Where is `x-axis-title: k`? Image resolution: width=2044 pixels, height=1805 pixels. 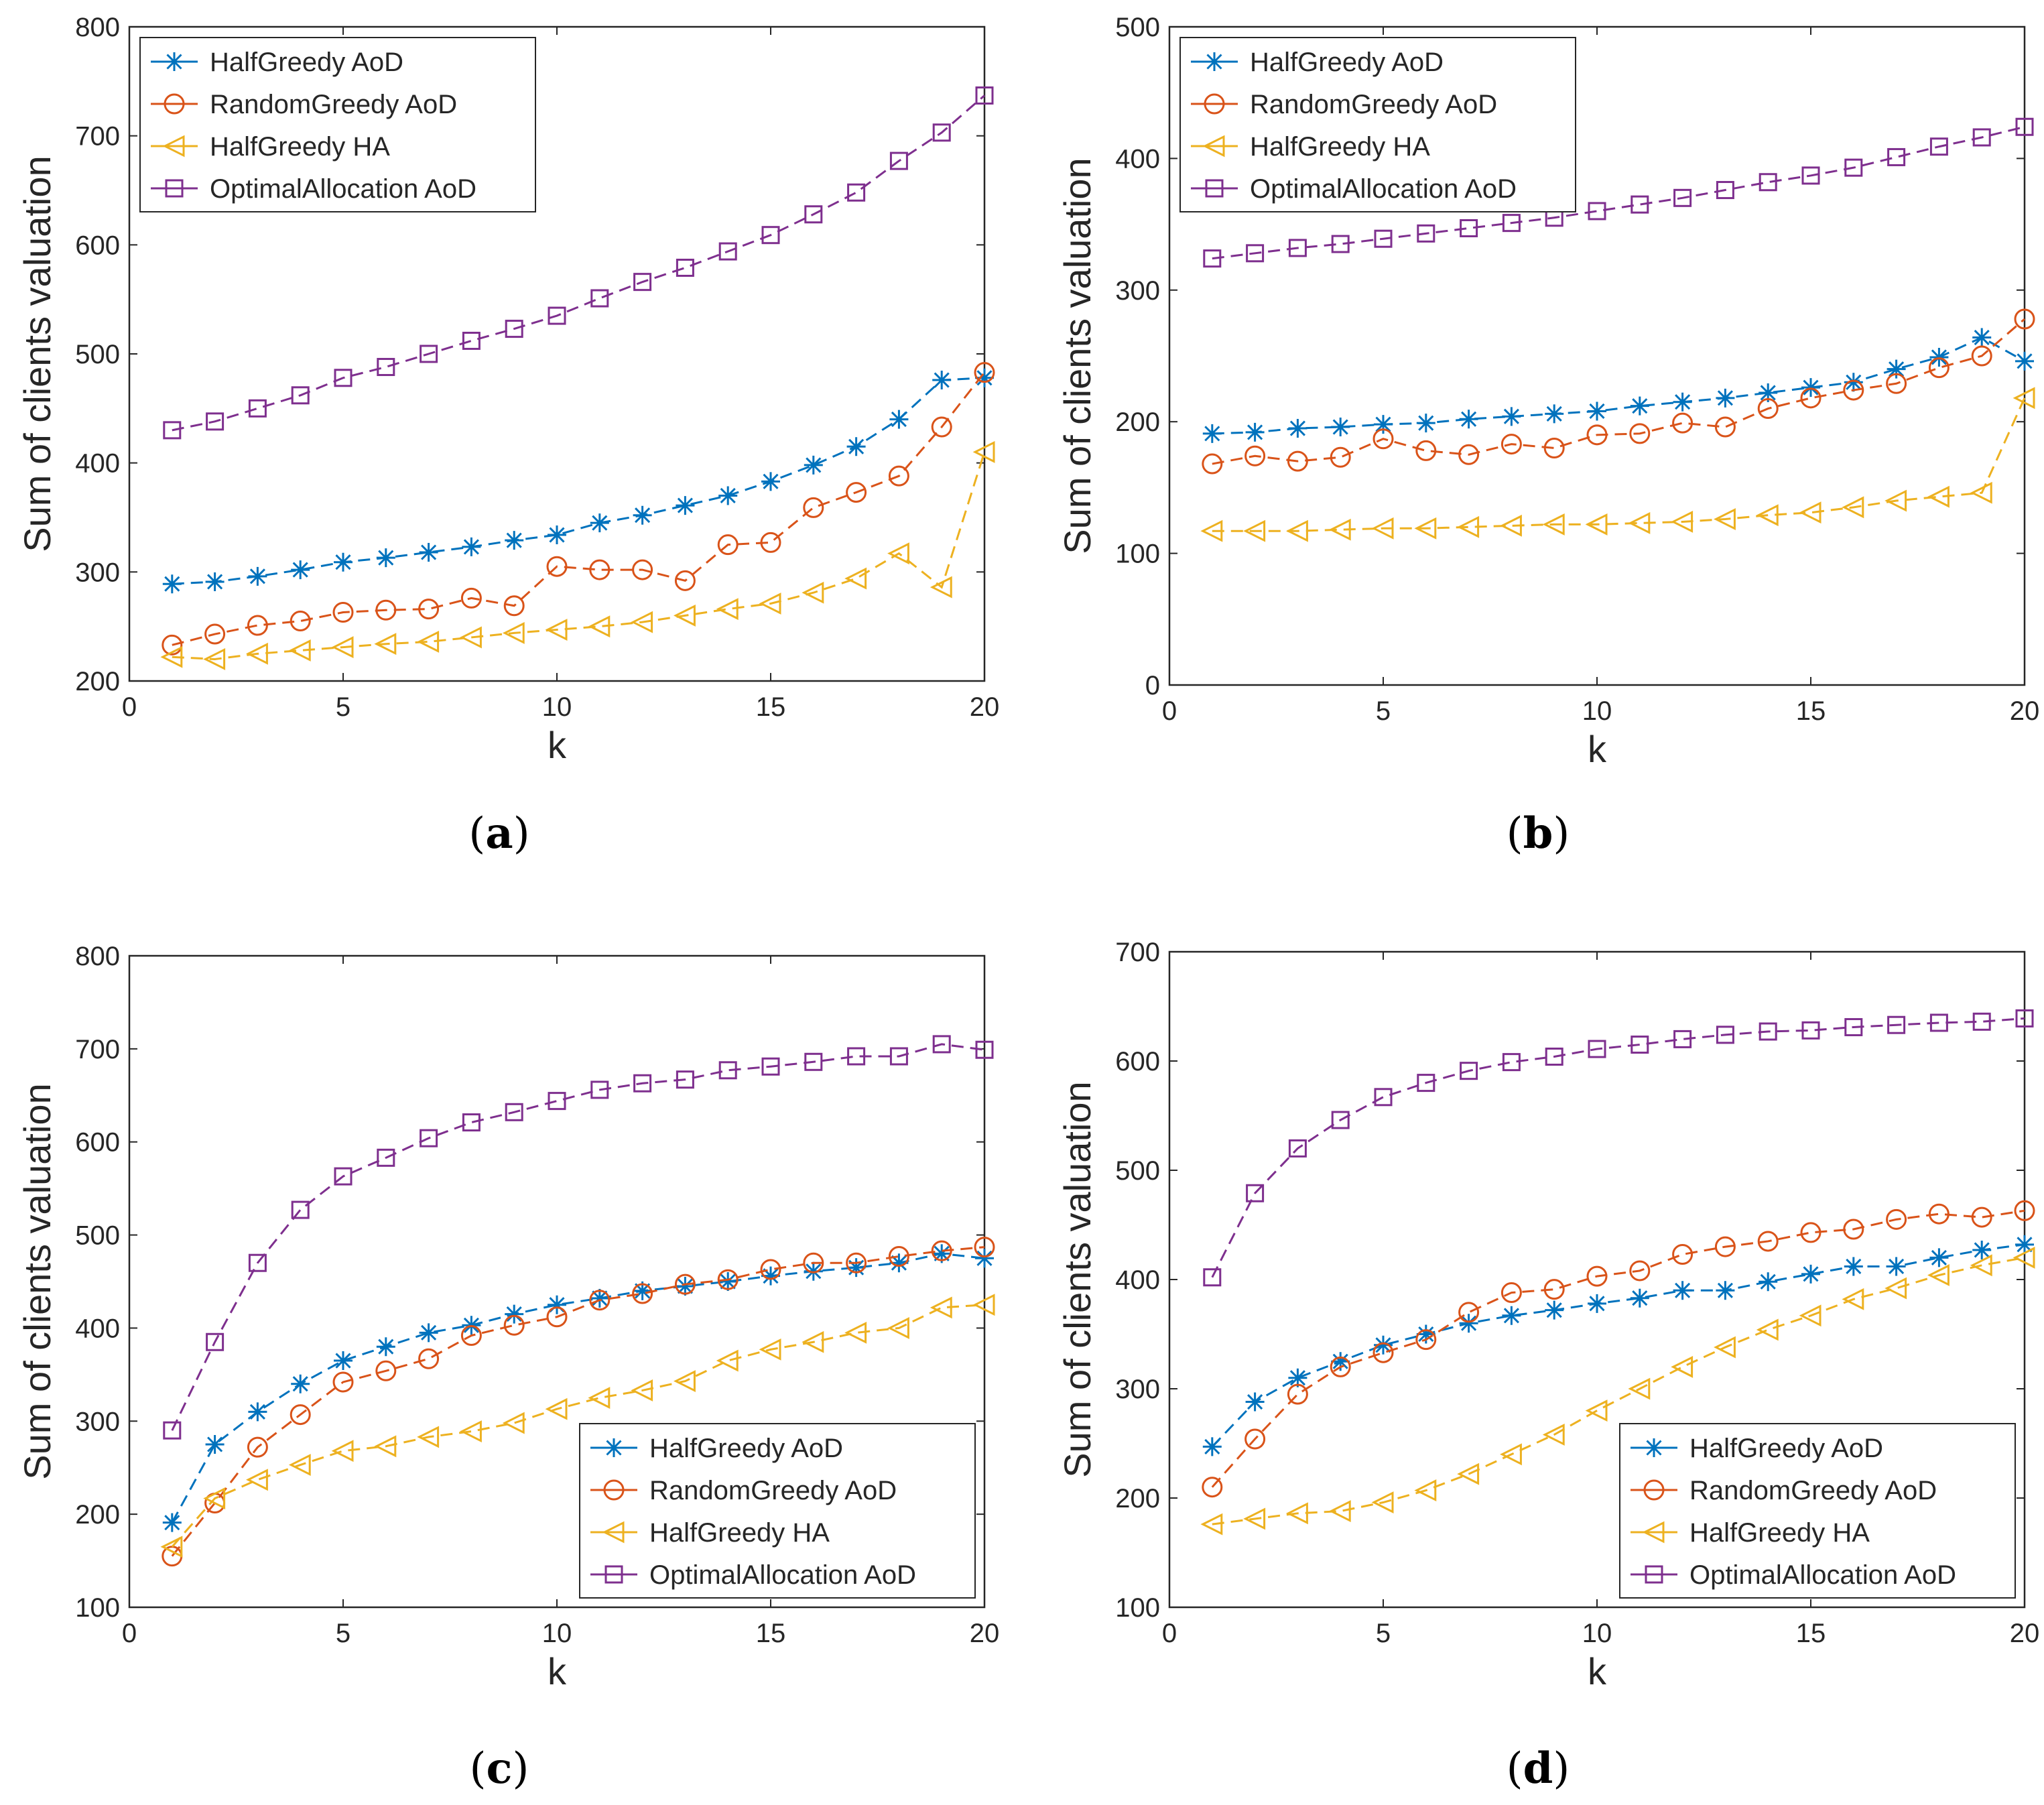 x-axis-title: k is located at coordinates (1597, 749).